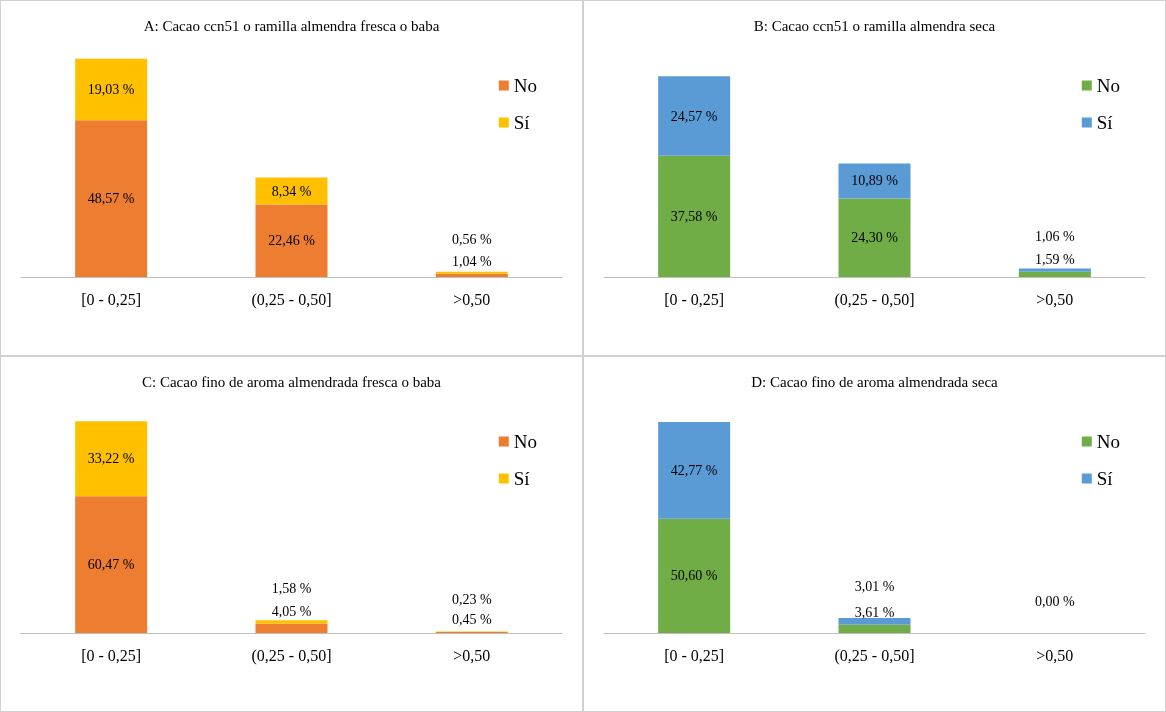  I want to click on data-label: 3,61 %, so click(874, 613).